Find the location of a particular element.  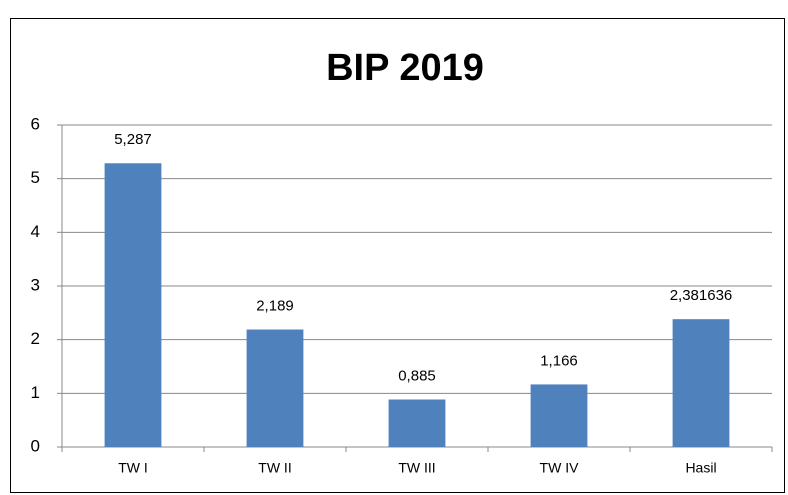

value-label: 5,287 is located at coordinates (133, 139).